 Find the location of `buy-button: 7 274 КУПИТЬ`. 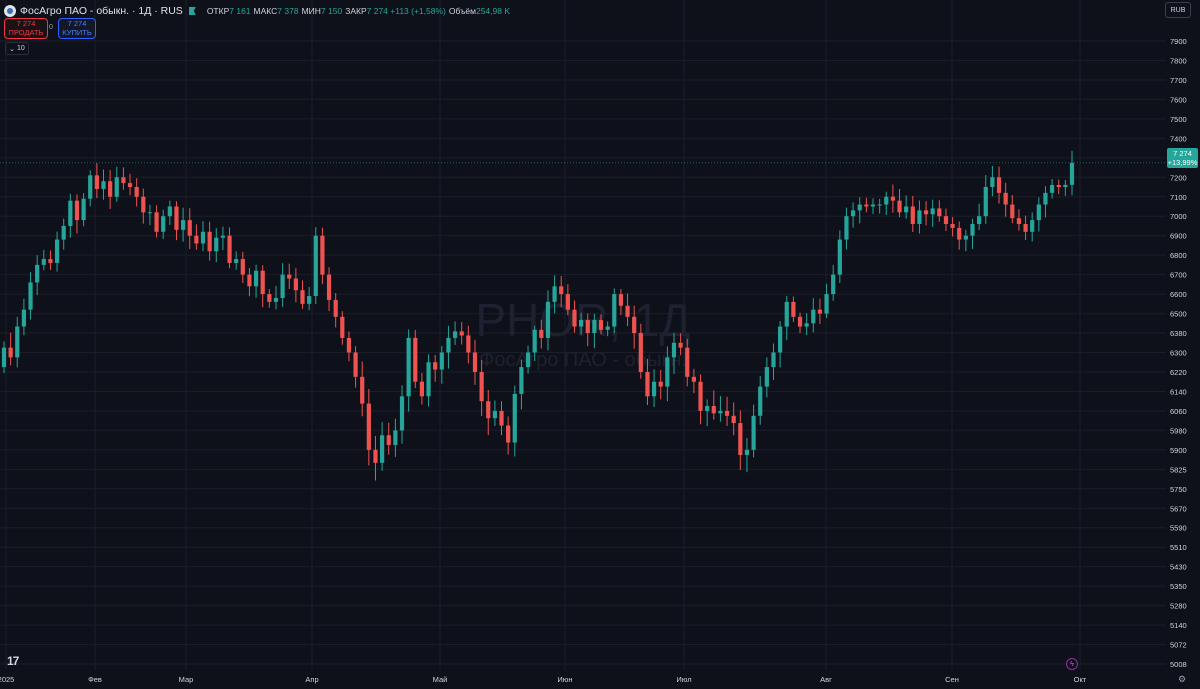

buy-button: 7 274 КУПИТЬ is located at coordinates (77, 28).